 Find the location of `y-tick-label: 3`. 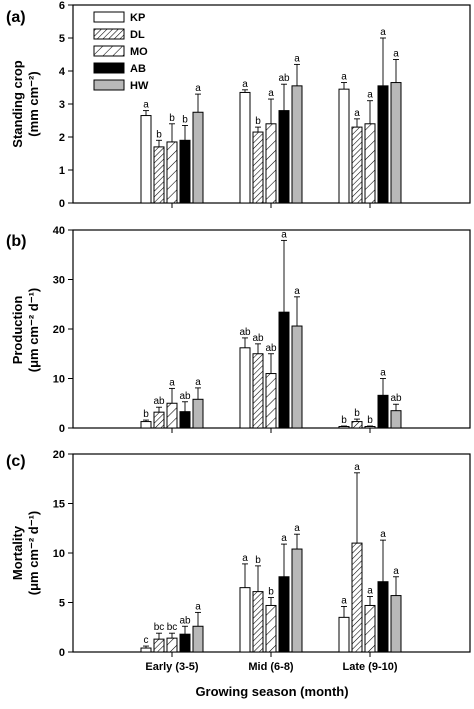

y-tick-label: 3 is located at coordinates (62, 105).